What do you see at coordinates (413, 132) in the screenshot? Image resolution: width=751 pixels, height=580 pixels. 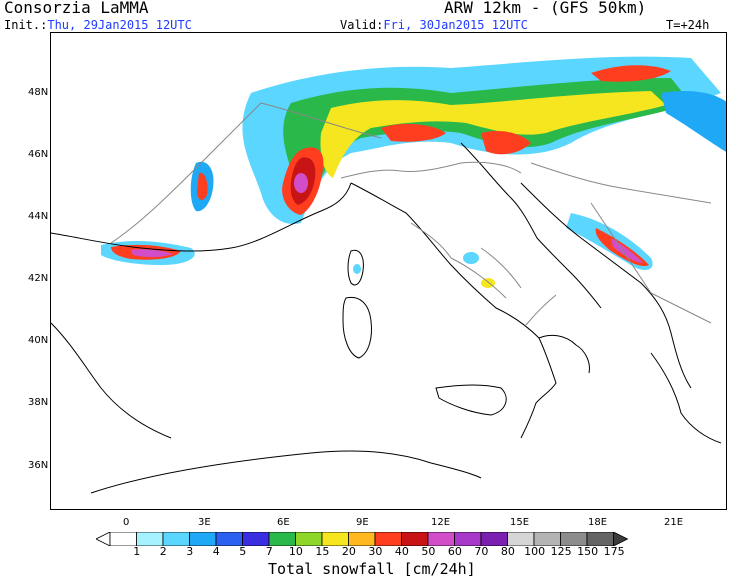 I see `snow-switzerland-red` at bounding box center [413, 132].